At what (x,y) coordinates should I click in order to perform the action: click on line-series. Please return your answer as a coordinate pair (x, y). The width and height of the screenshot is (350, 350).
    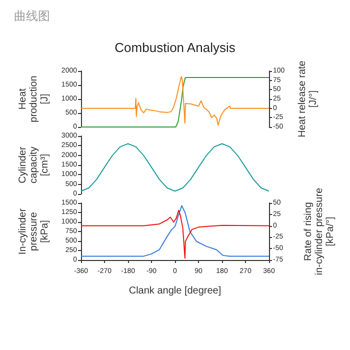
    Looking at the image, I should click on (175, 167).